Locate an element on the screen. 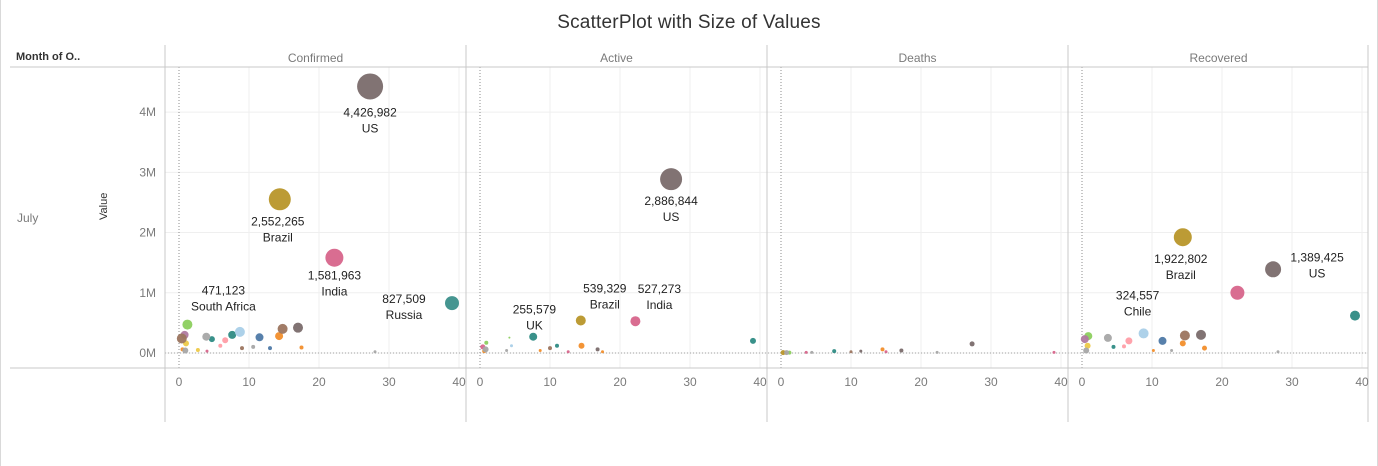 The width and height of the screenshot is (1378, 466). pane-header-deaths: Deaths is located at coordinates (917, 58).